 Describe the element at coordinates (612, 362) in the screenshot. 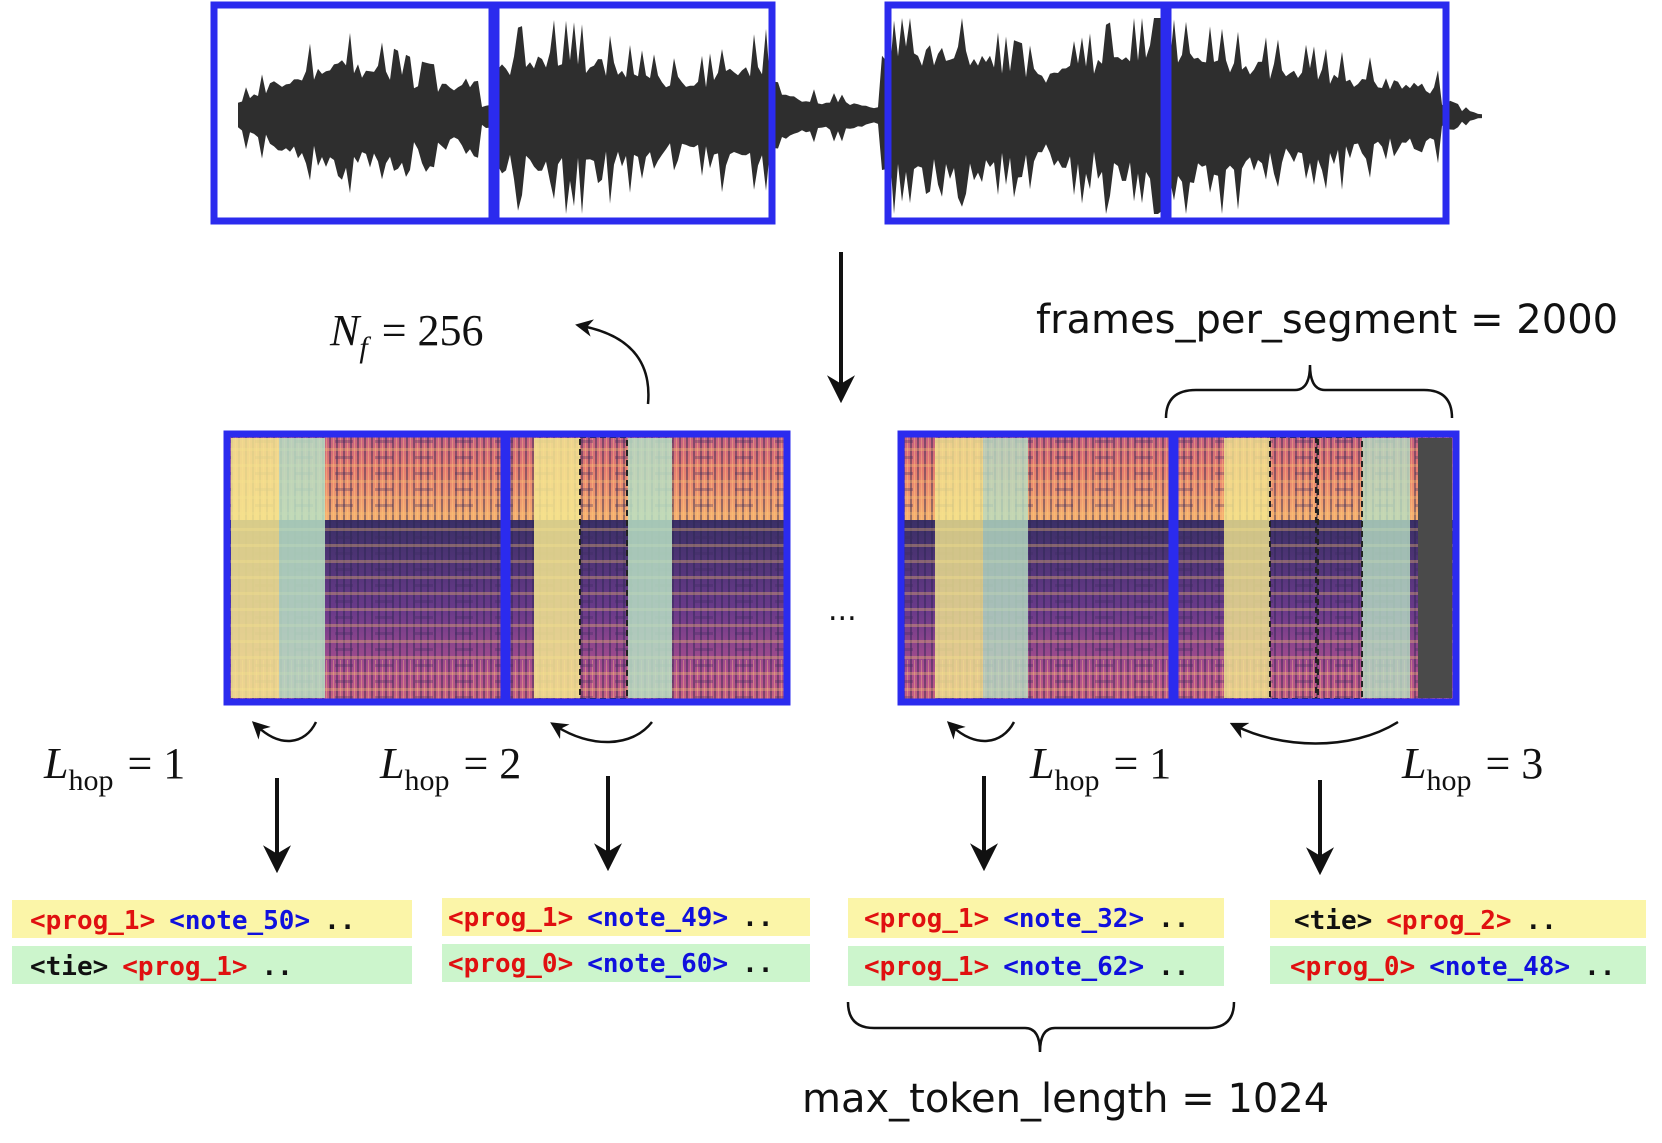

I see `nf-curved-arrow` at that location.